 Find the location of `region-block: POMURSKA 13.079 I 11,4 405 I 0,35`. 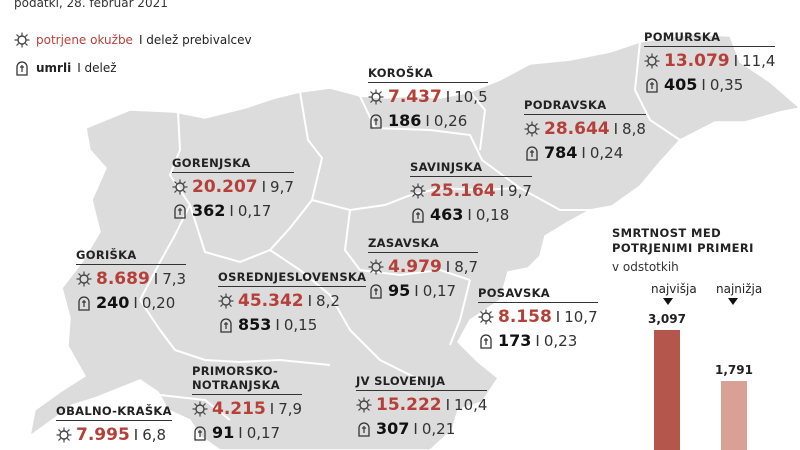

region-block: POMURSKA 13.079 I 11,4 405 I 0,35 is located at coordinates (710, 62).